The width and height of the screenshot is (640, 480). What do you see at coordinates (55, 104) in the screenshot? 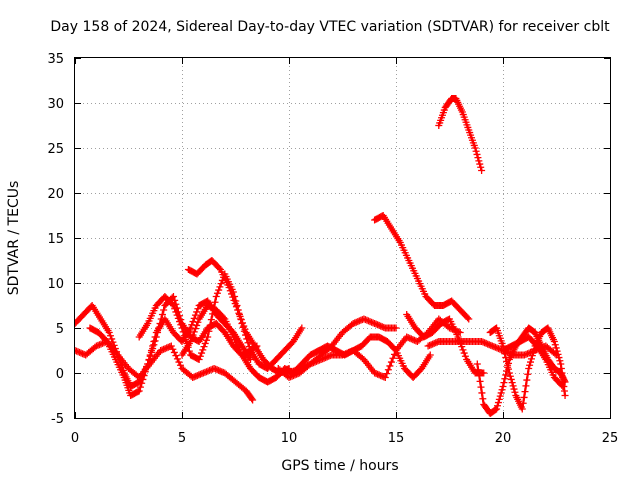
I see `y-tick-label: 30` at bounding box center [55, 104].